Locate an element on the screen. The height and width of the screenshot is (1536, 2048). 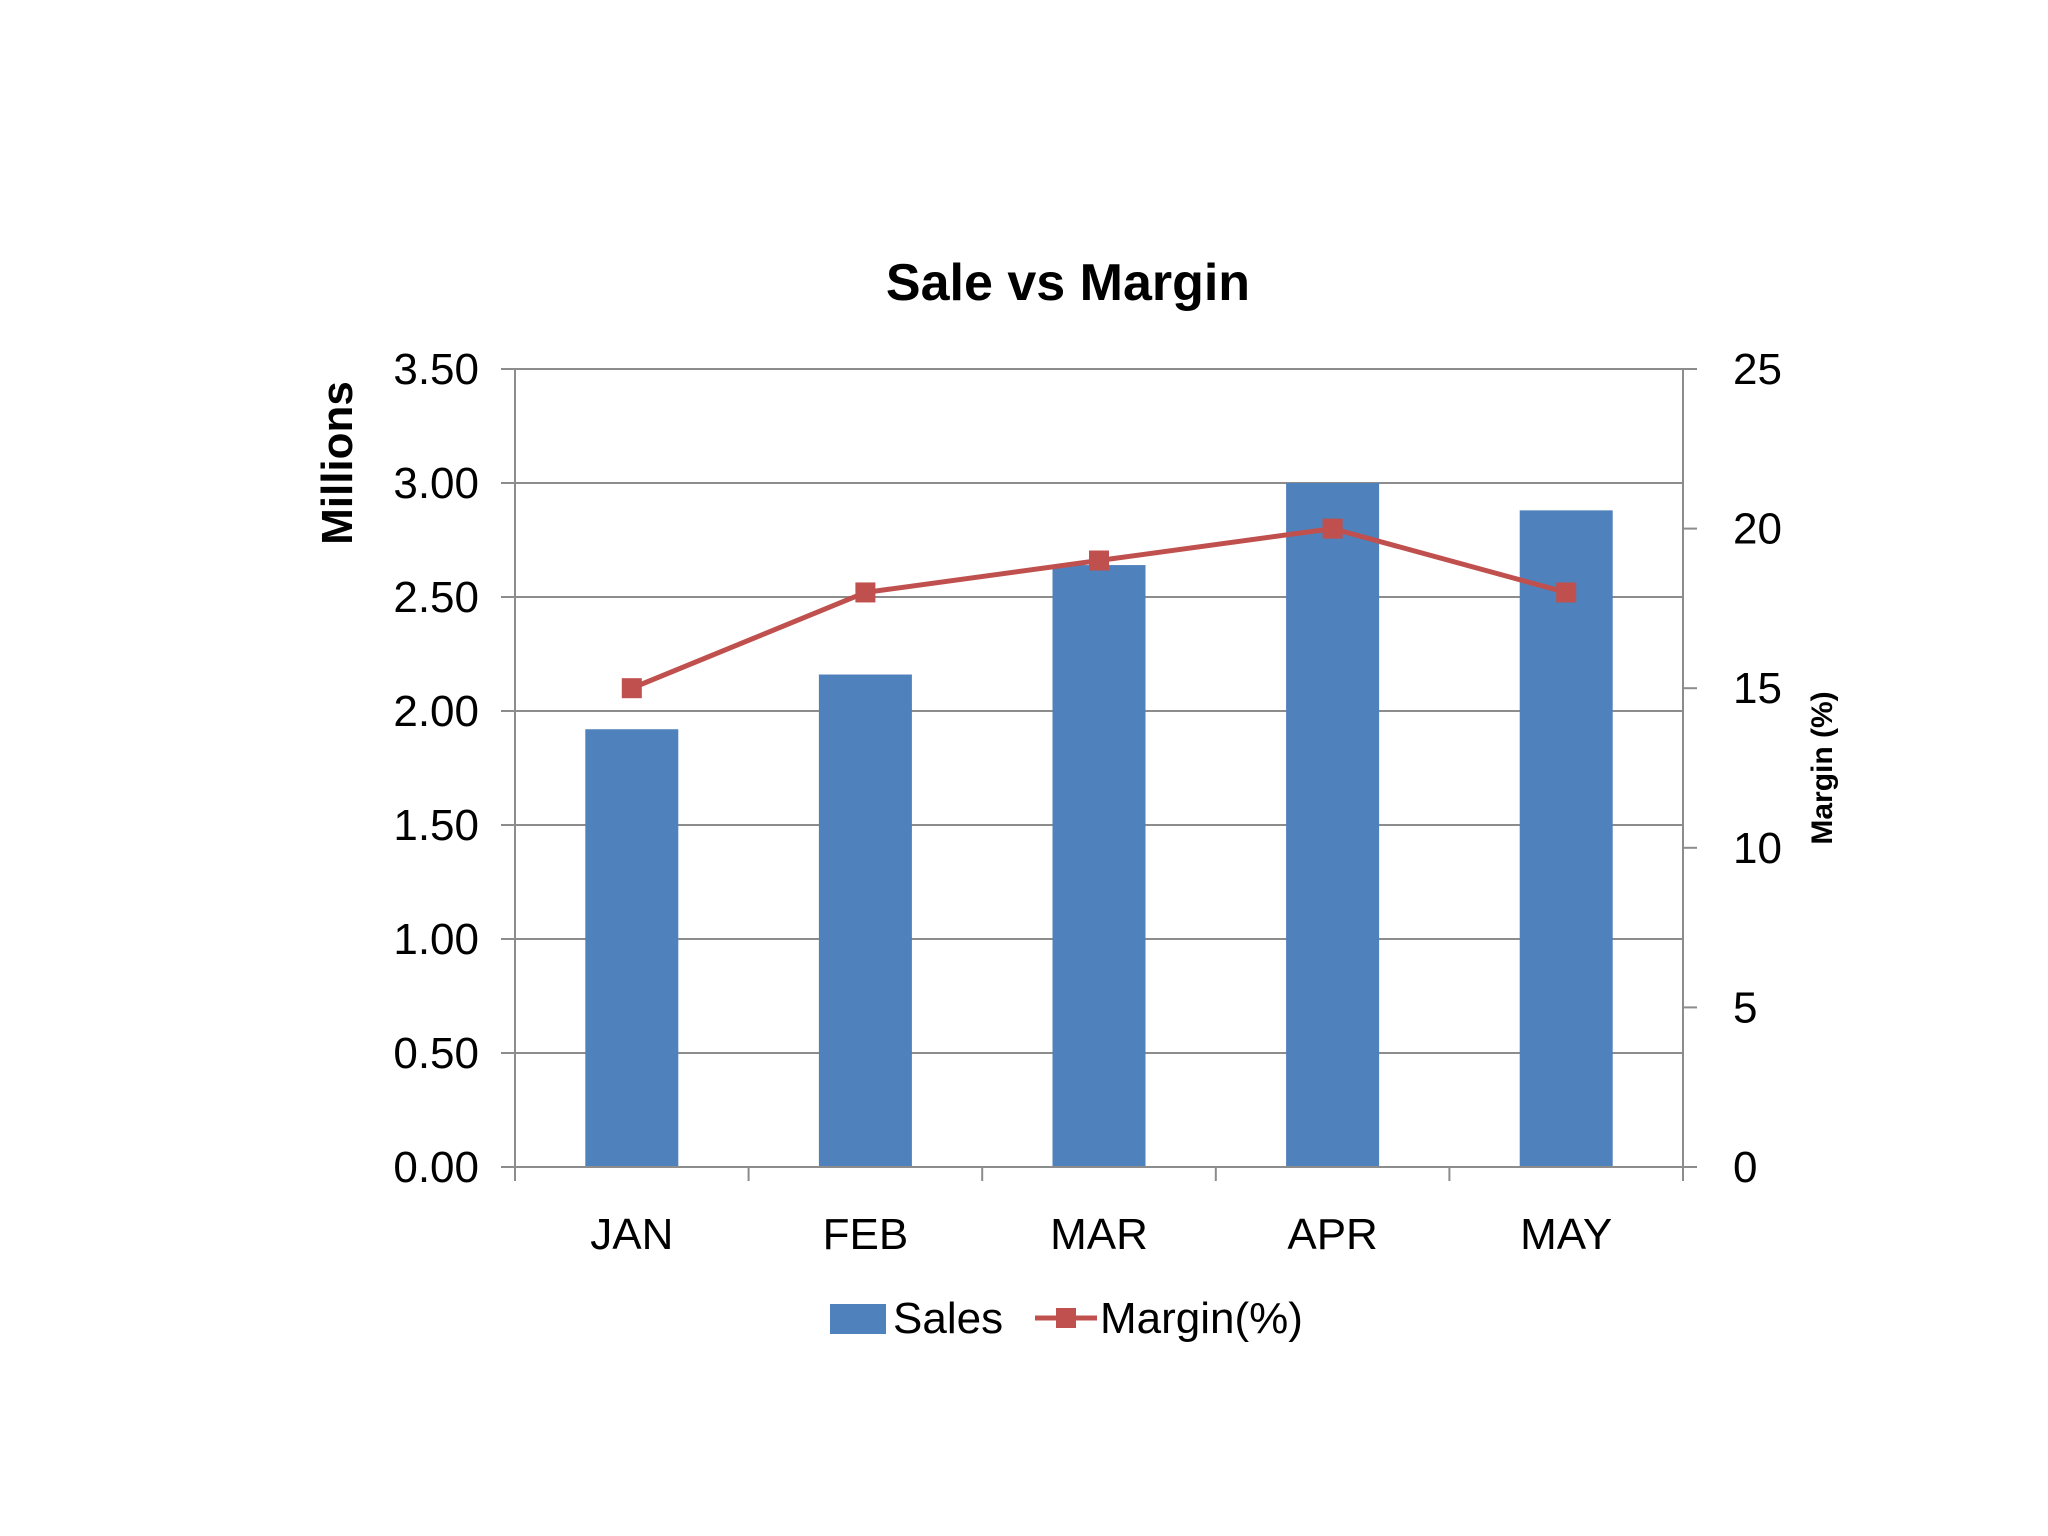
bar-feb is located at coordinates (865, 920).